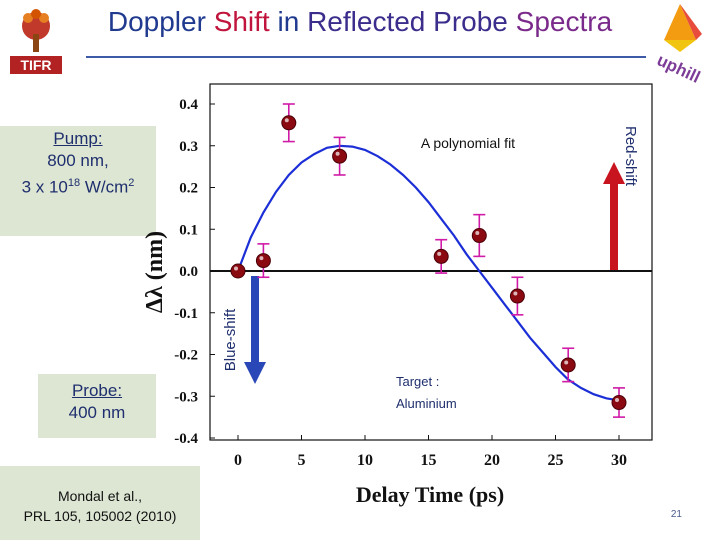 The height and width of the screenshot is (540, 720). I want to click on title-word-spectra: Spectra, so click(564, 21).